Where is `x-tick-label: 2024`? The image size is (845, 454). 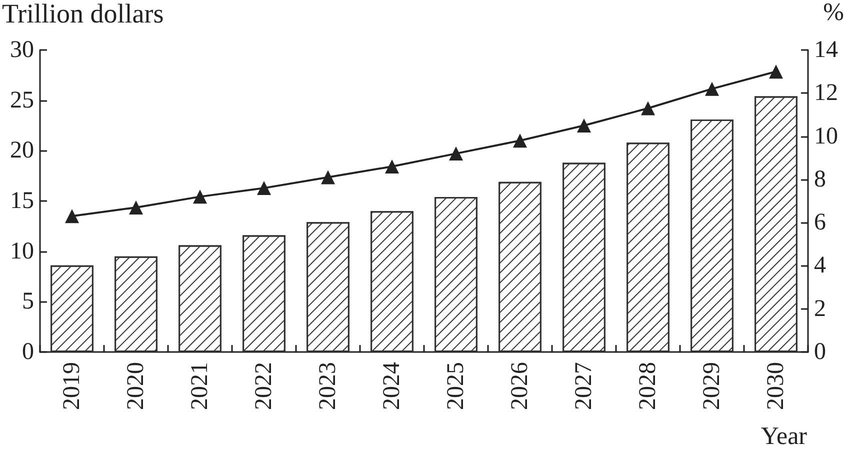 x-tick-label: 2024 is located at coordinates (392, 386).